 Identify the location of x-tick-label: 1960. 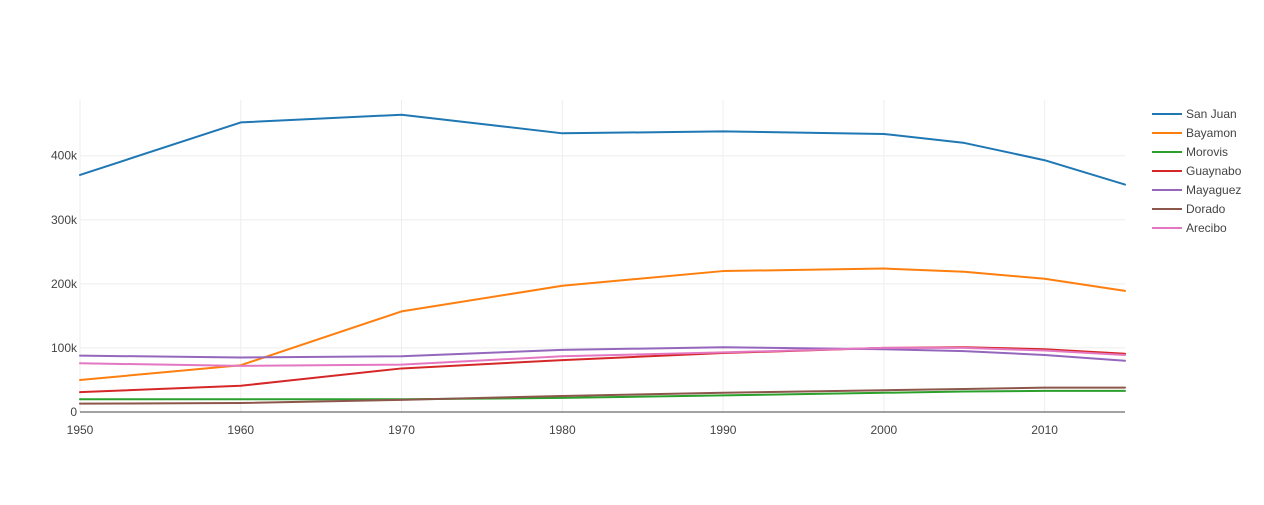
(240, 430).